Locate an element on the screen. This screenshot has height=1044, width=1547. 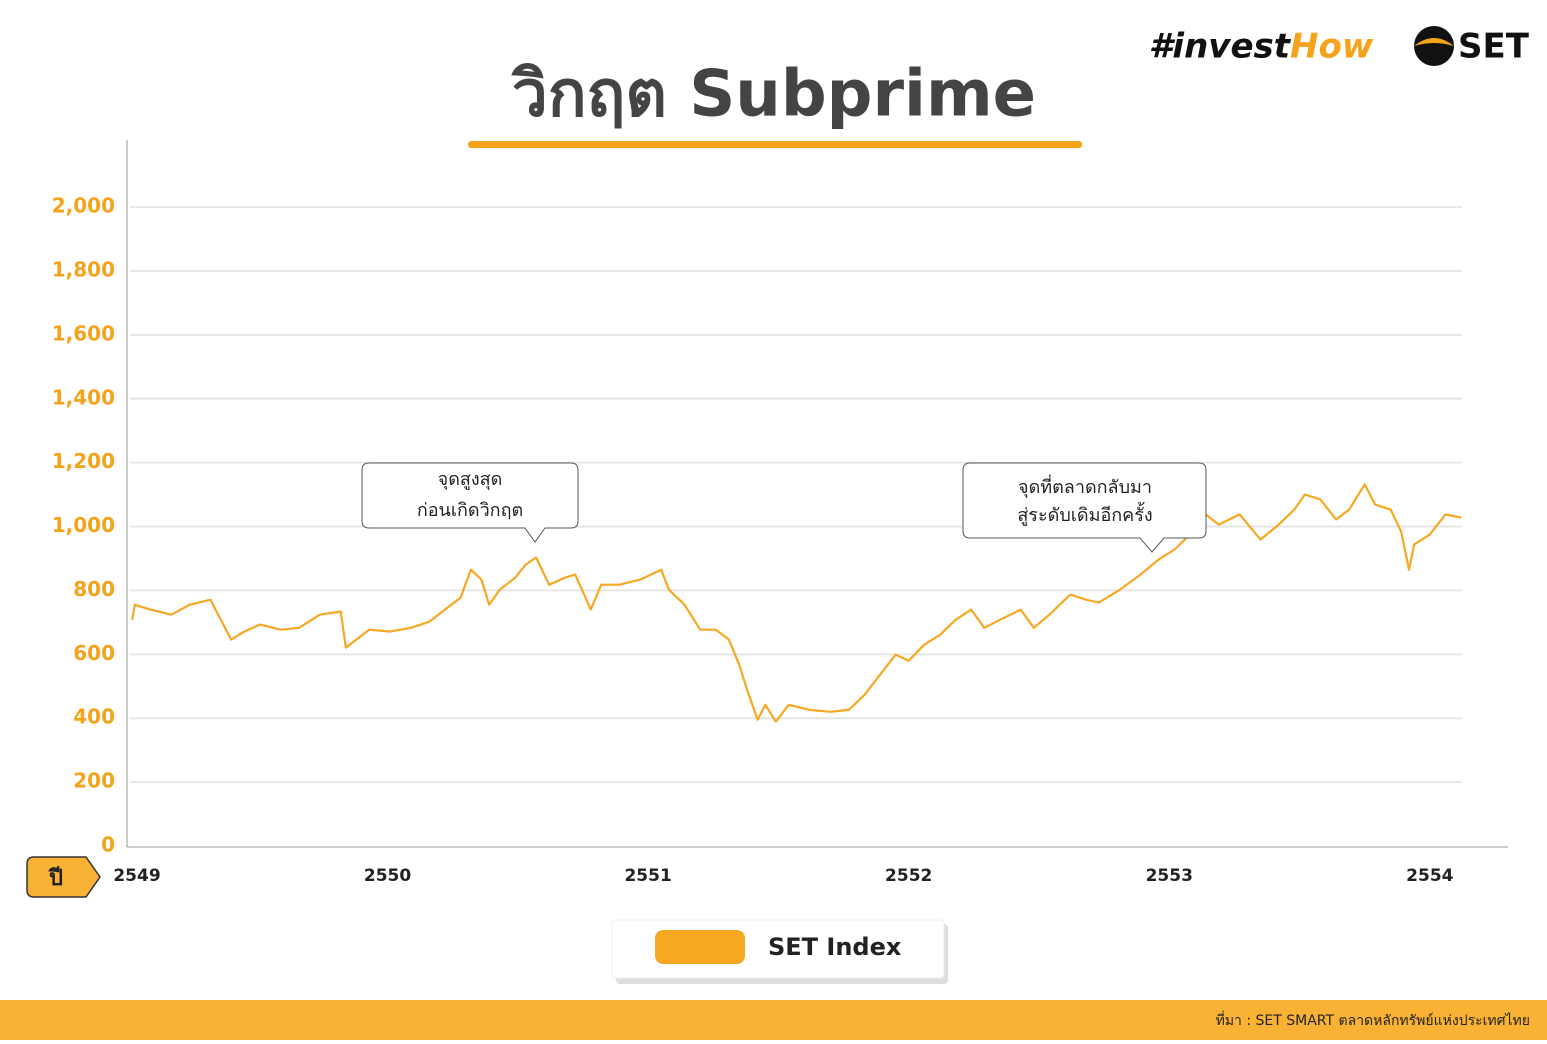
x-label-tag is located at coordinates (63, 877).